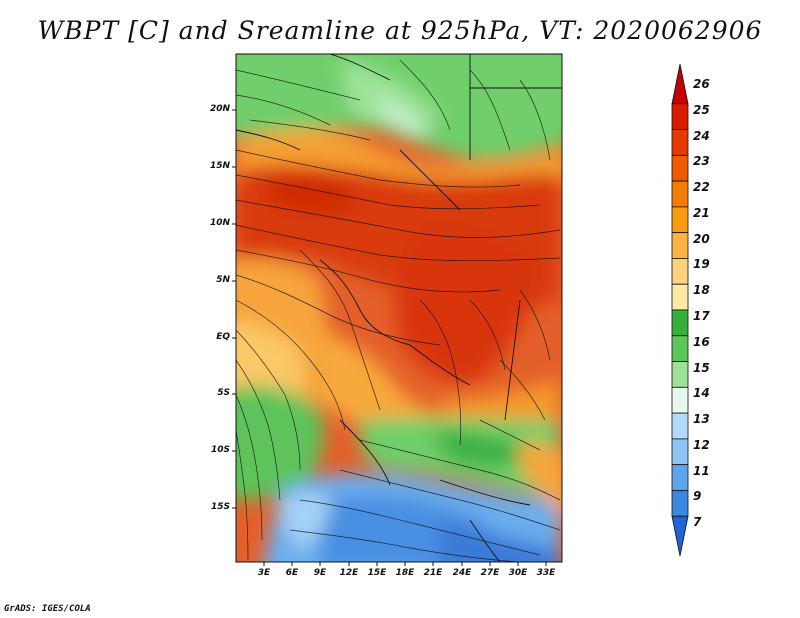 The height and width of the screenshot is (618, 800). Describe the element at coordinates (546, 573) in the screenshot. I see `lon-label: 33E` at that location.